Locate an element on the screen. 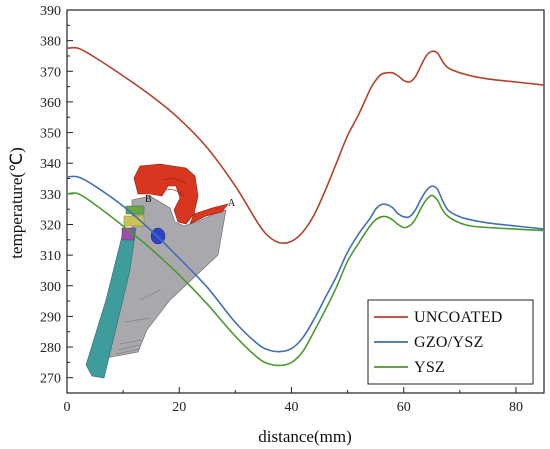  y-tick-label: 350 is located at coordinates (50, 134).